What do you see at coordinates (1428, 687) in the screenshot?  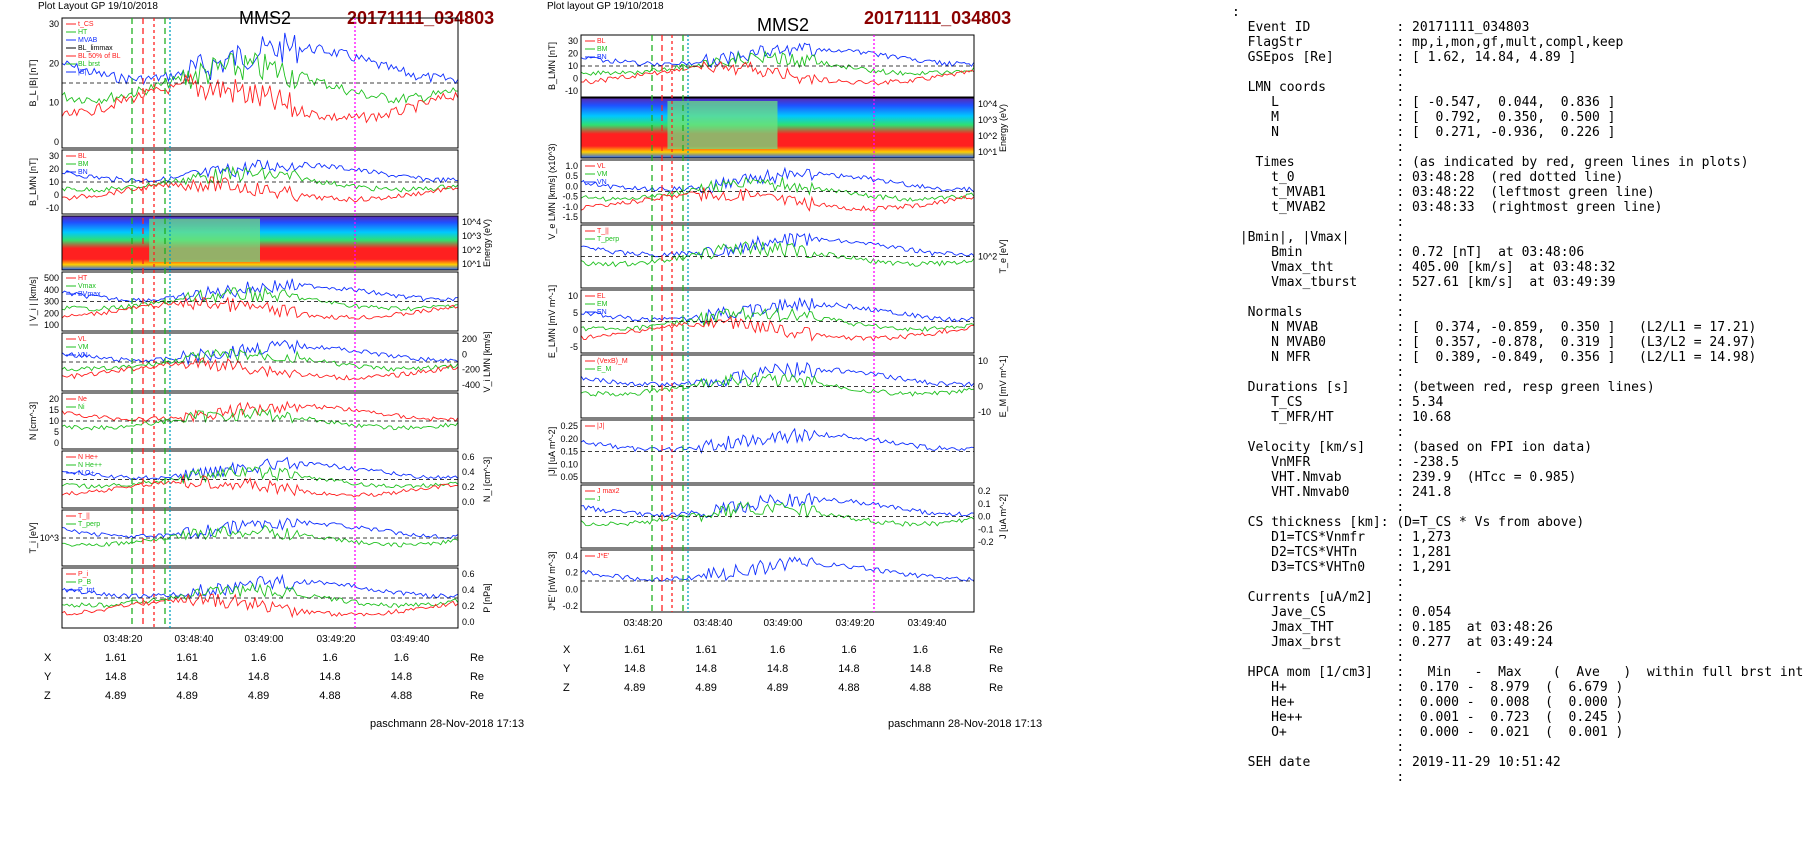 I see `summary-line: H+ : 0.170 - 8.979 ( 6.679 )` at bounding box center [1428, 687].